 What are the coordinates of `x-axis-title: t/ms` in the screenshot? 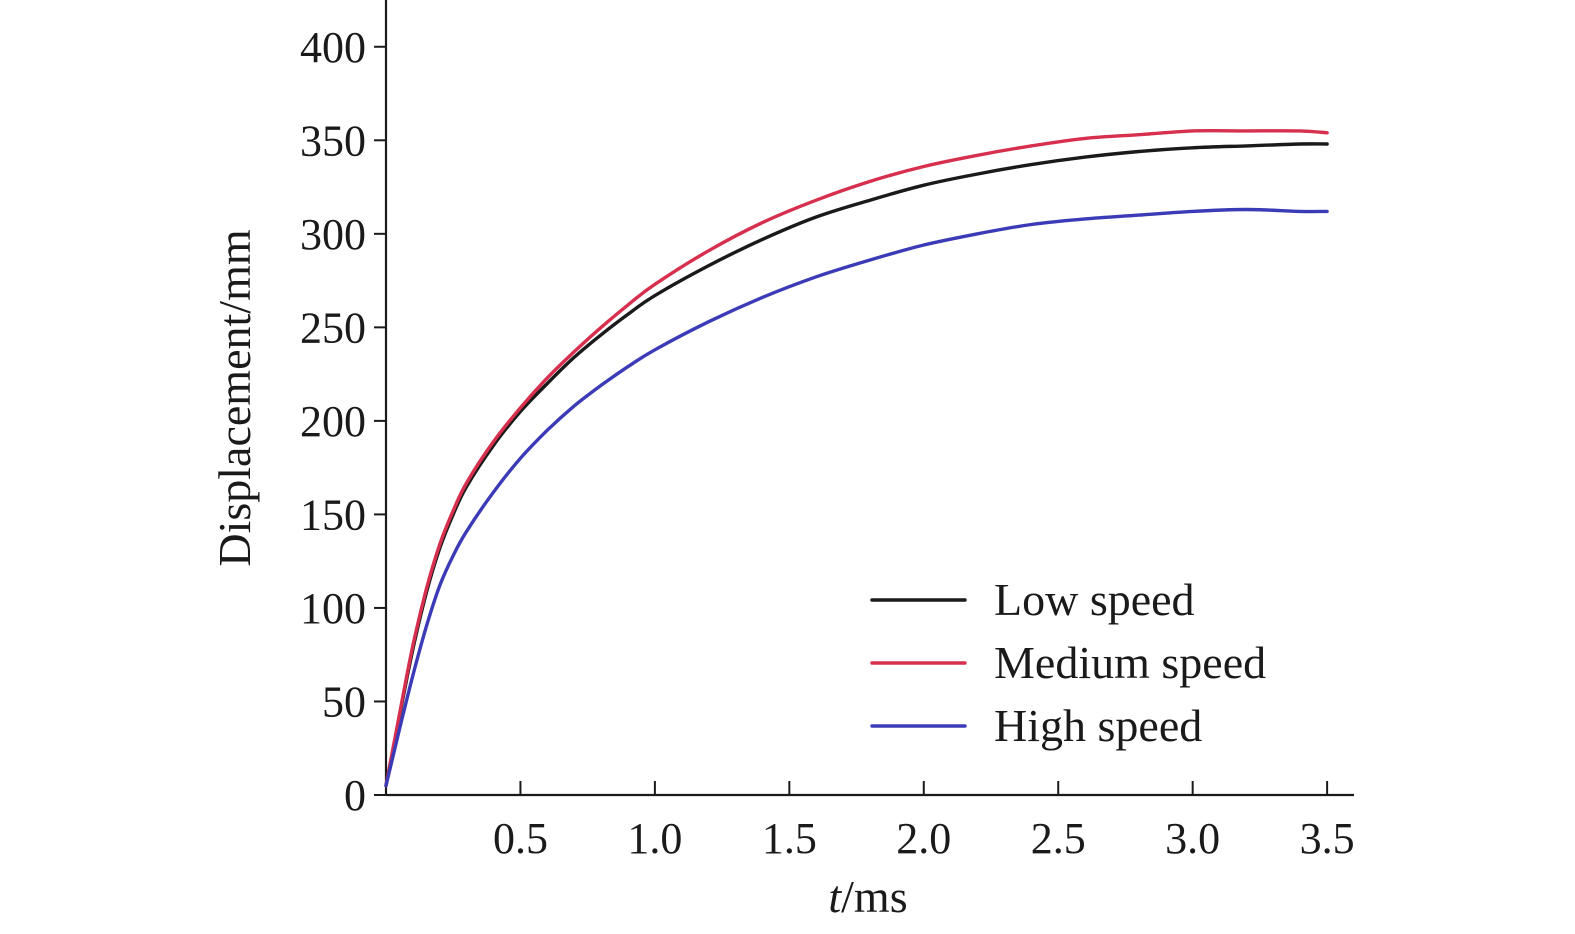 It's located at (867, 896).